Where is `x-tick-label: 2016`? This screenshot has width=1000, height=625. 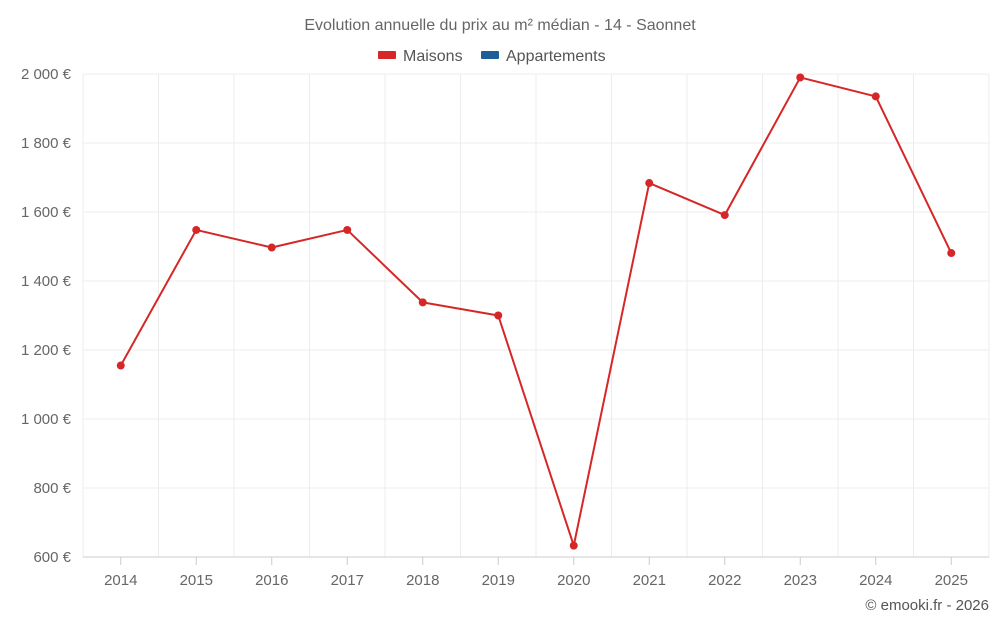
x-tick-label: 2016 is located at coordinates (271, 580).